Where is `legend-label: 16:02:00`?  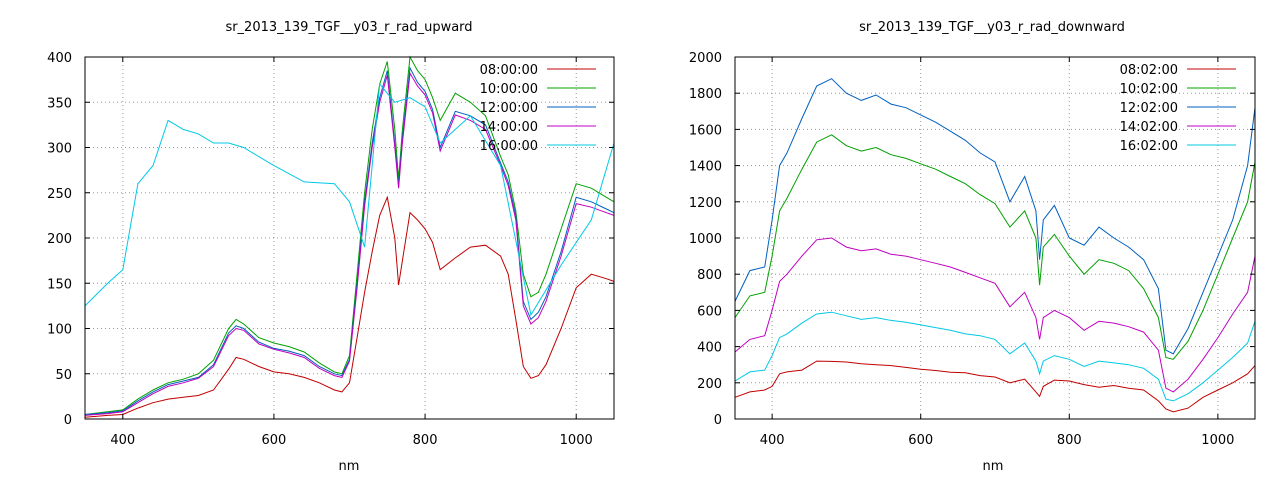 legend-label: 16:02:00 is located at coordinates (1149, 146).